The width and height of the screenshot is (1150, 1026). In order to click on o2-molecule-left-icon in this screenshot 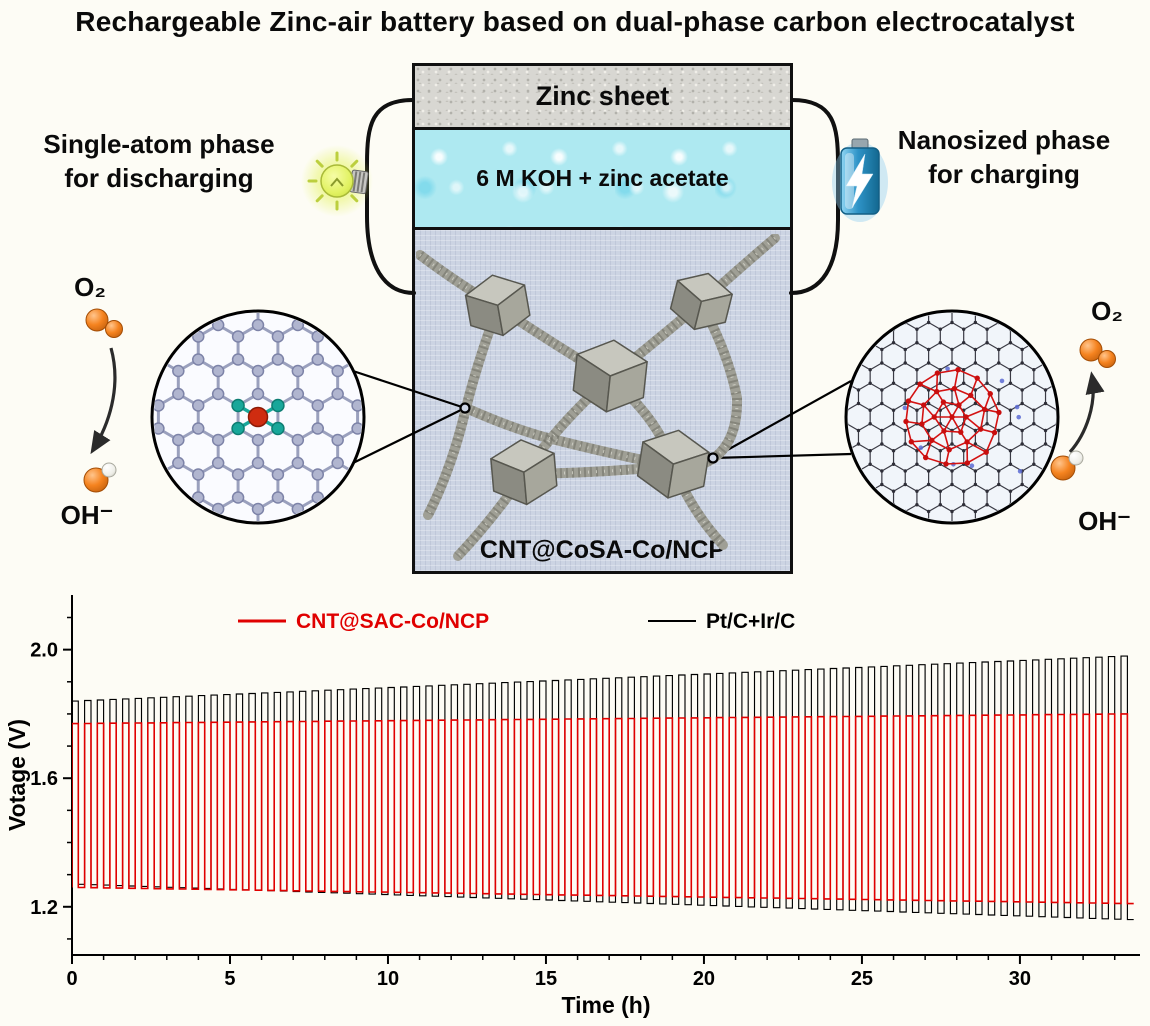, I will do `click(104, 323)`.